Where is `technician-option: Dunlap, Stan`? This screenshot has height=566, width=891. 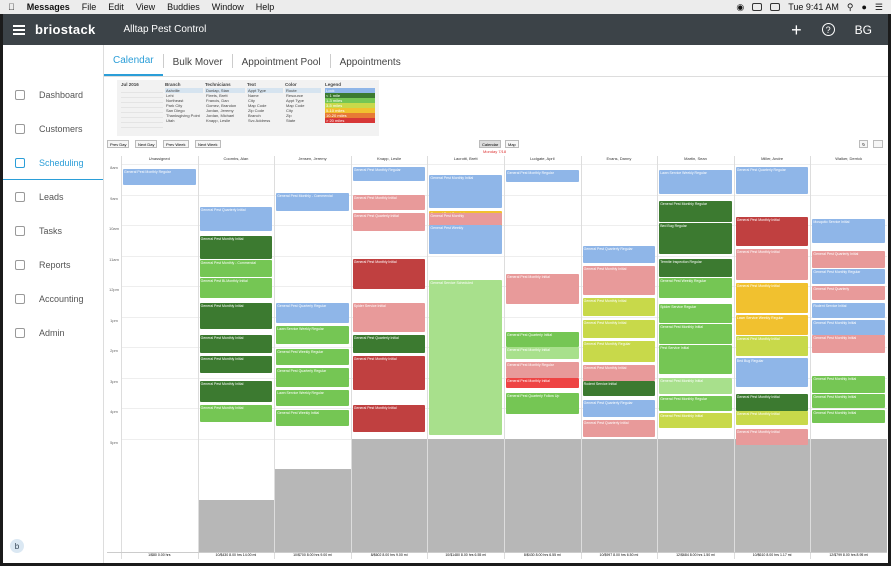
technician-option: Dunlap, Stan is located at coordinates (225, 90).